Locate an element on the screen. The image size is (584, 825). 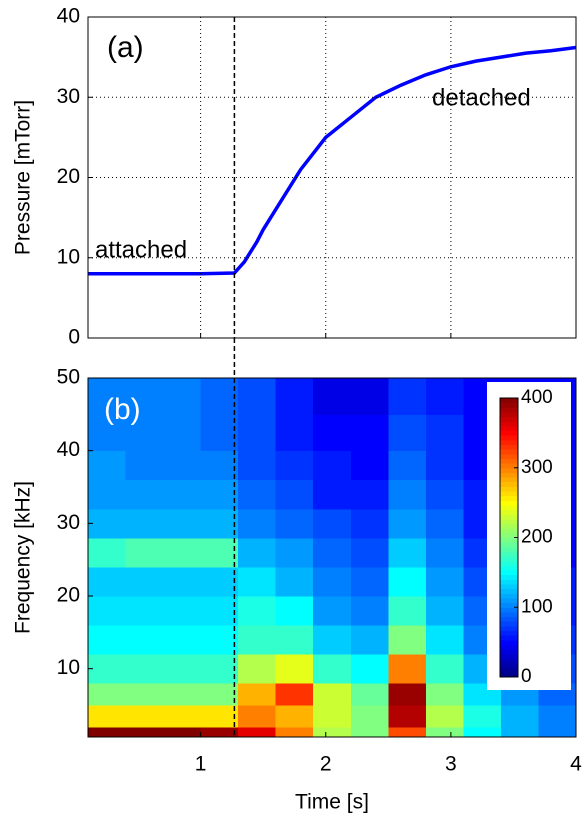
y-tick-label: 30 is located at coordinates (68, 522).